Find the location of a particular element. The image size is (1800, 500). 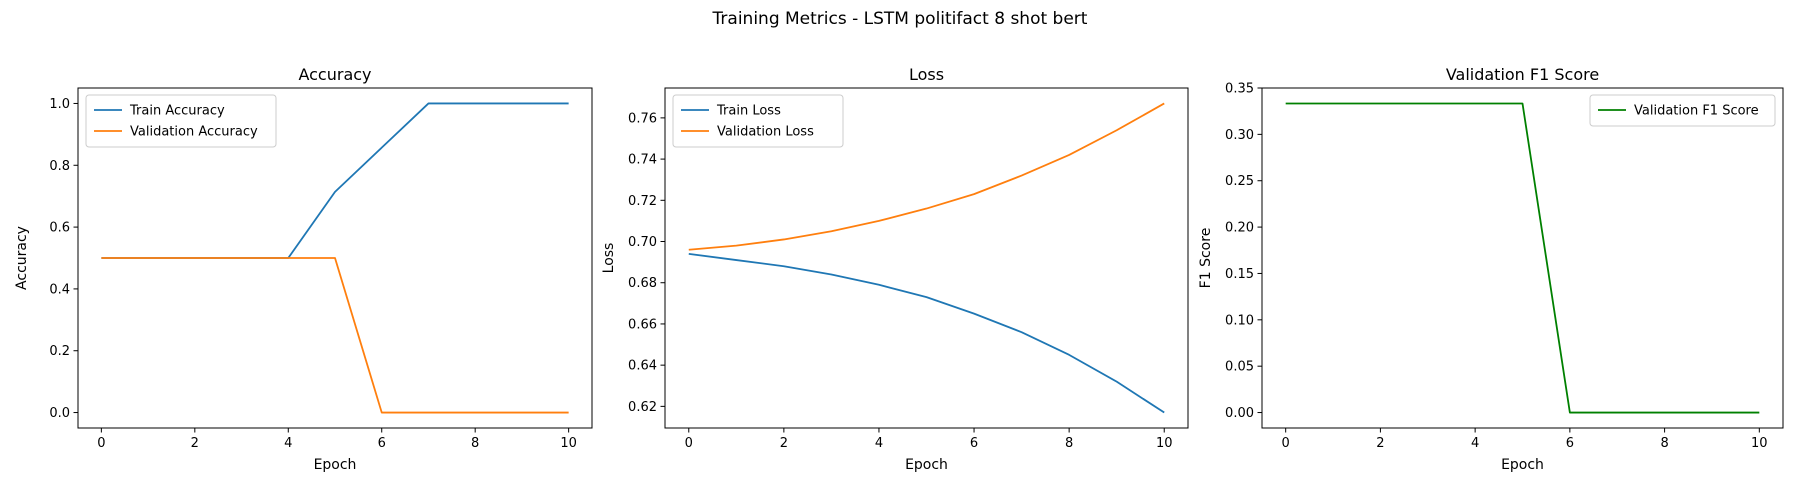

y-axis-label: F1 Score is located at coordinates (1206, 258).